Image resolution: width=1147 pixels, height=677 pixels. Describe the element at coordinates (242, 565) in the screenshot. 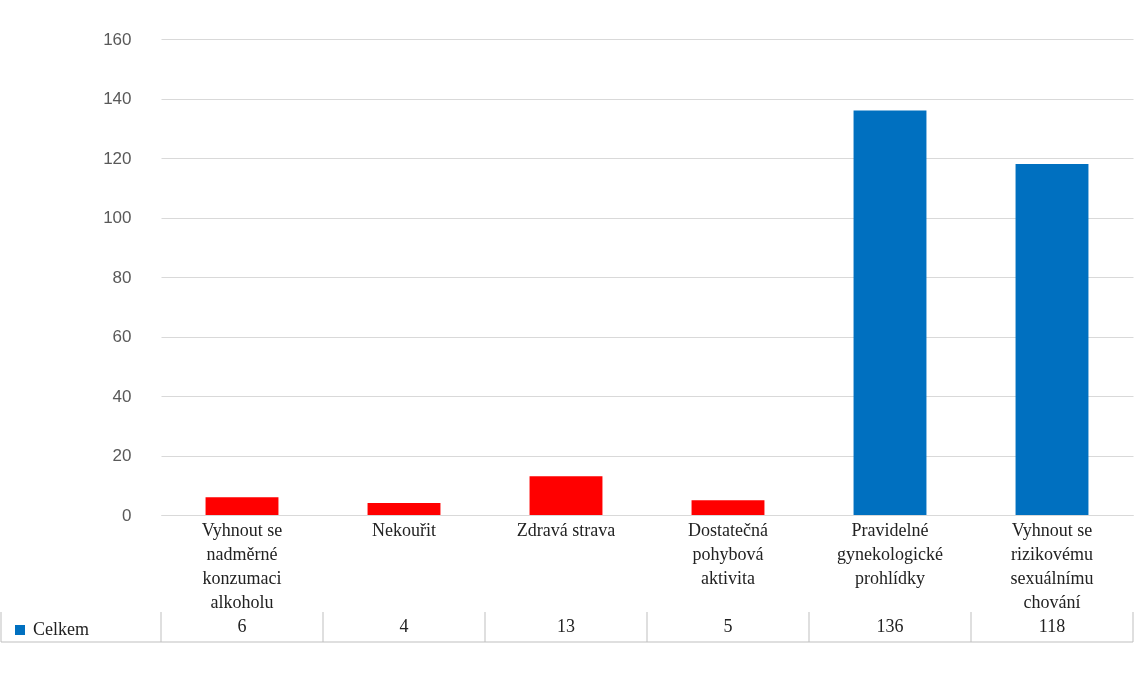

I see `x-tick-label: Vyhnout se nadměrné konzumaci alkoholu` at that location.